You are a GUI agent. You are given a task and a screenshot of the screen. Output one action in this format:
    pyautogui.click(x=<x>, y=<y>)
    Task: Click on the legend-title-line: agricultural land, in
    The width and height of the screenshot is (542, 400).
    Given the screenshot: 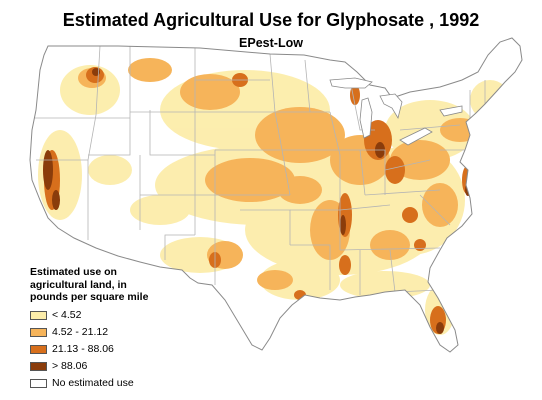 What is the action you would take?
    pyautogui.click(x=78, y=284)
    